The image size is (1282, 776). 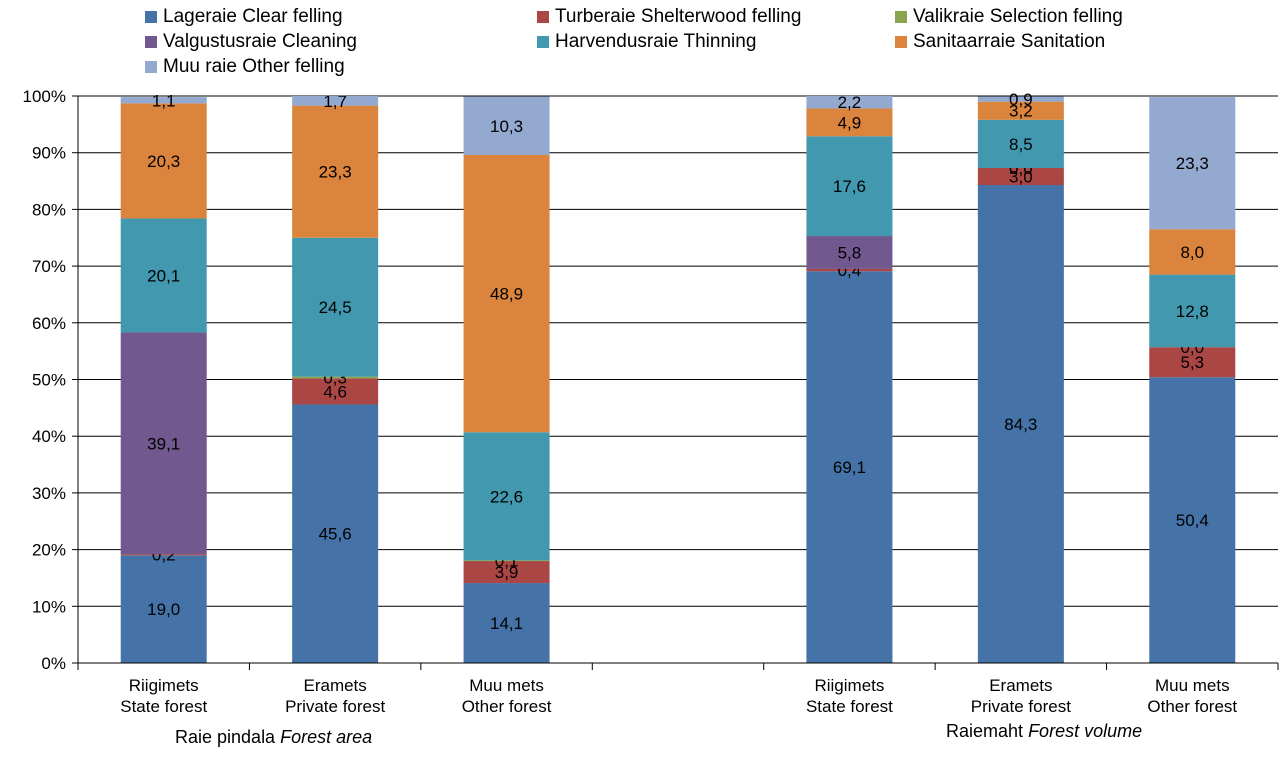 What do you see at coordinates (49, 380) in the screenshot?
I see `y-tick-label: 50%` at bounding box center [49, 380].